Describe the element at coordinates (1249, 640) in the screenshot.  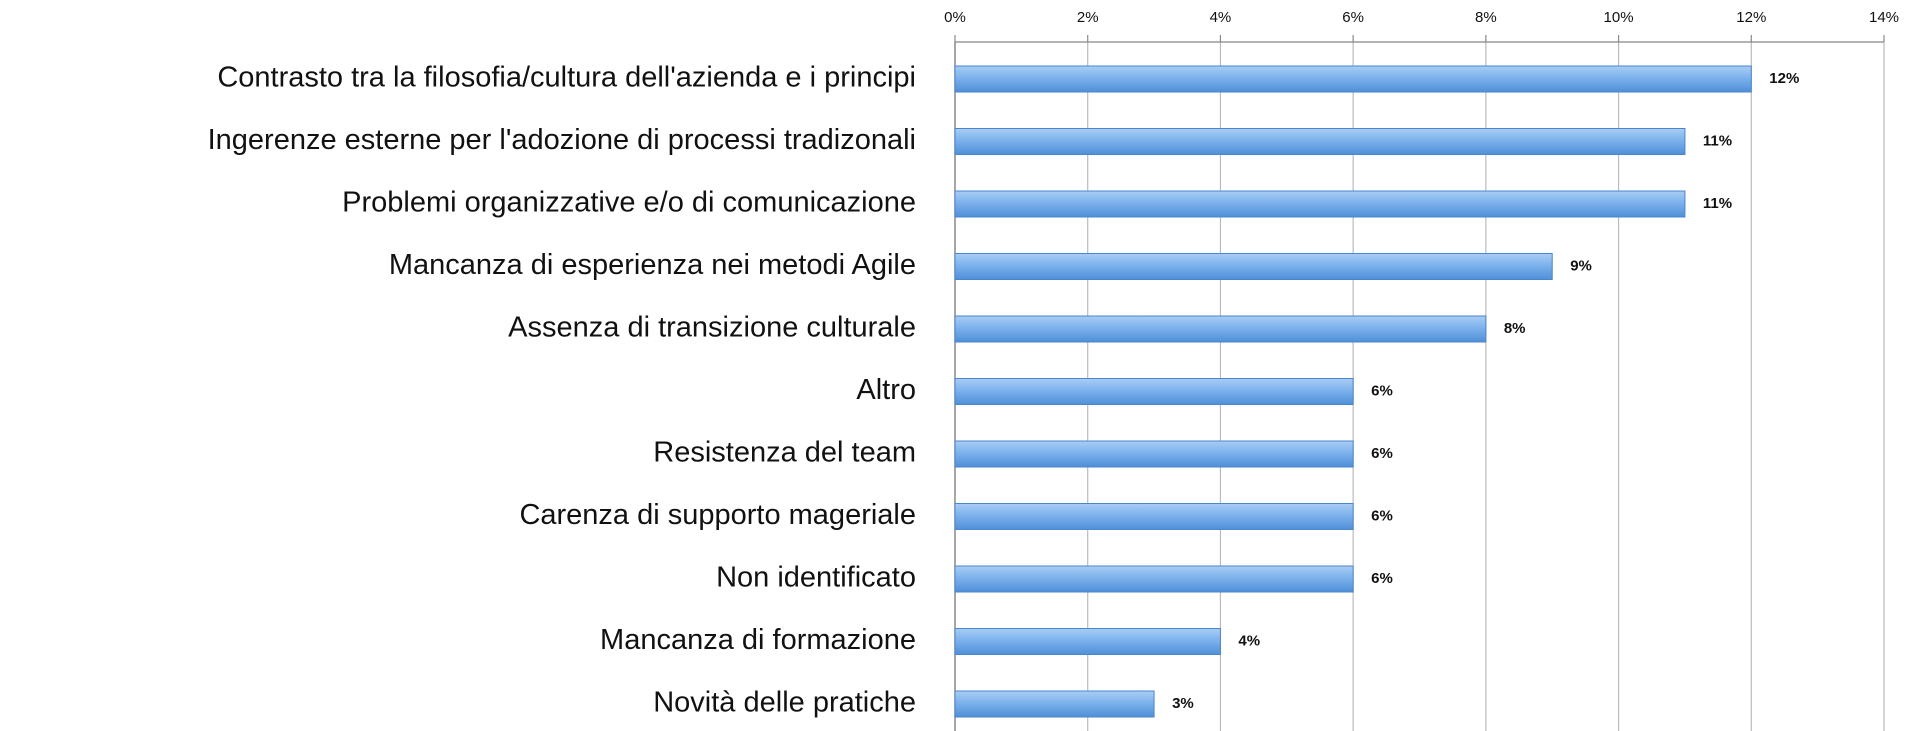
I see `value-label: 4%` at that location.